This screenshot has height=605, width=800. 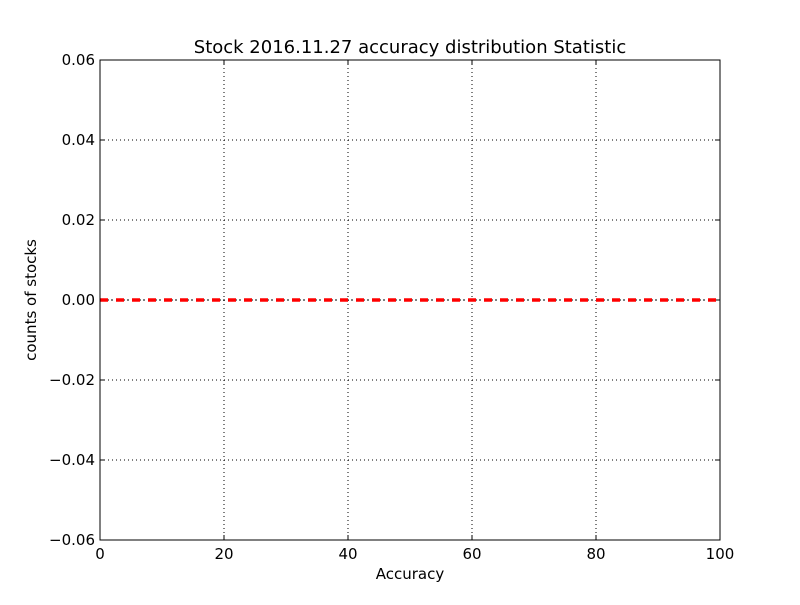 I want to click on y-axis-label: counts of stocks, so click(x=31, y=300).